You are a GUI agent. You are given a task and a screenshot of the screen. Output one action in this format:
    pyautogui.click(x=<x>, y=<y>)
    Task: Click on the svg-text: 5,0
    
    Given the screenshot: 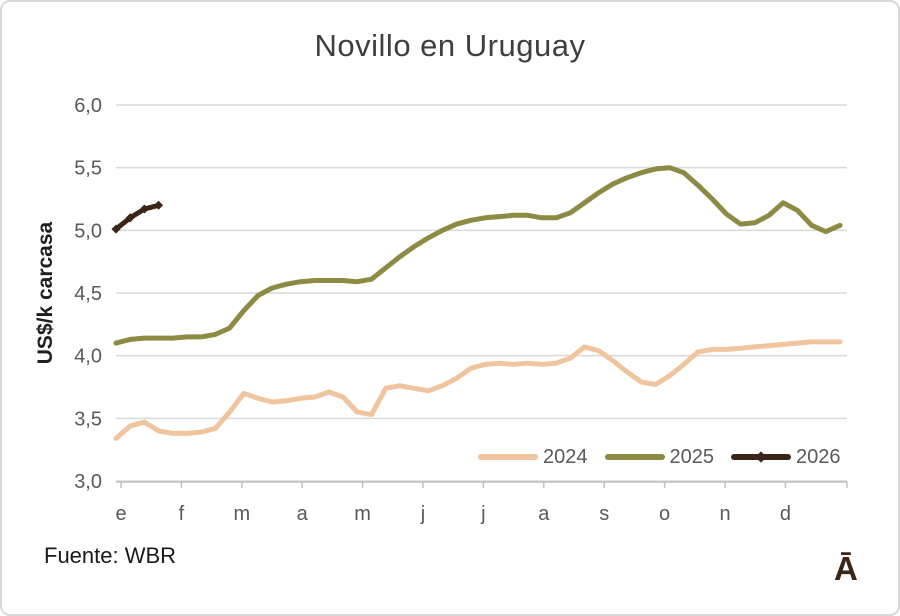 What is the action you would take?
    pyautogui.click(x=88, y=231)
    